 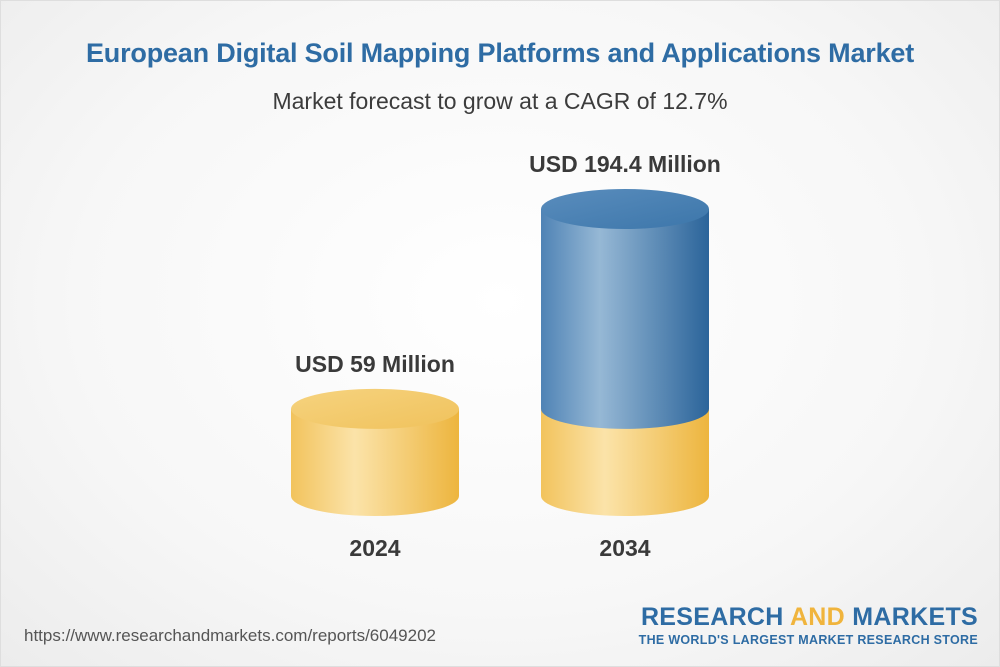 What do you see at coordinates (375, 364) in the screenshot?
I see `value-label: USD 59 Million` at bounding box center [375, 364].